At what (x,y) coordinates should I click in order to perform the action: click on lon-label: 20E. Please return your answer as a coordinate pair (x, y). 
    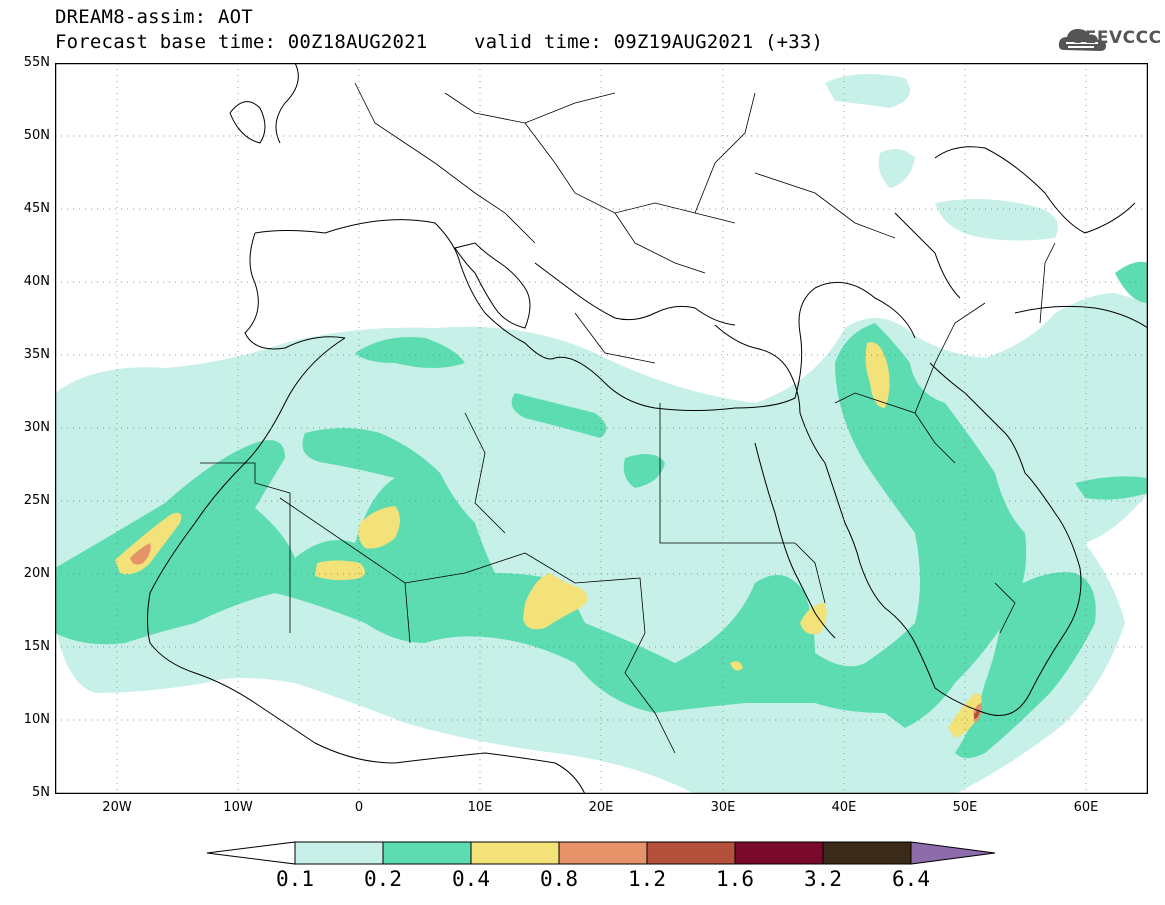
    Looking at the image, I should click on (601, 807).